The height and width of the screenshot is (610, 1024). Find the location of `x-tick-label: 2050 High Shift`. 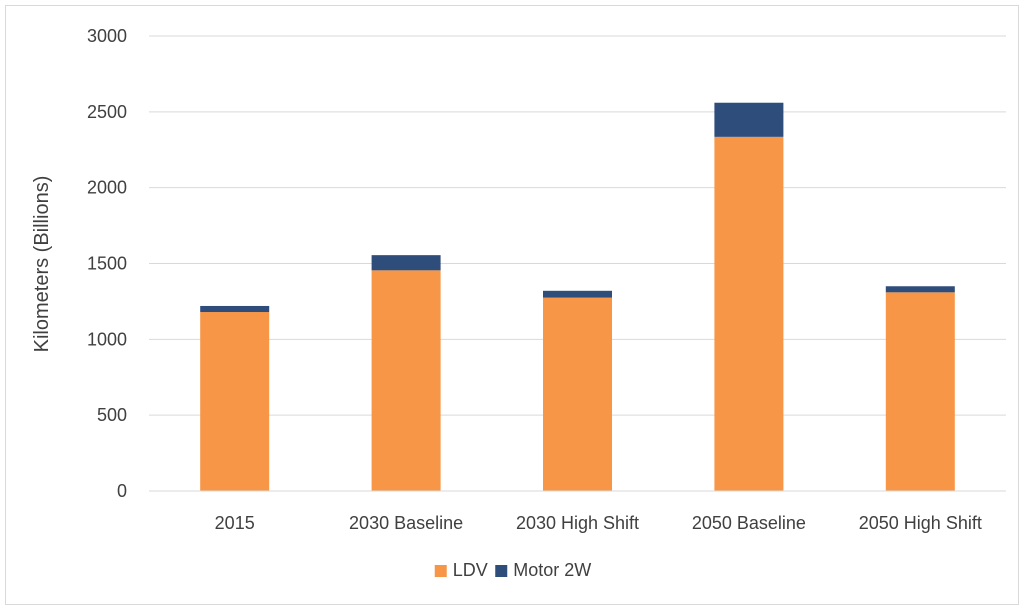

x-tick-label: 2050 High Shift is located at coordinates (920, 523).